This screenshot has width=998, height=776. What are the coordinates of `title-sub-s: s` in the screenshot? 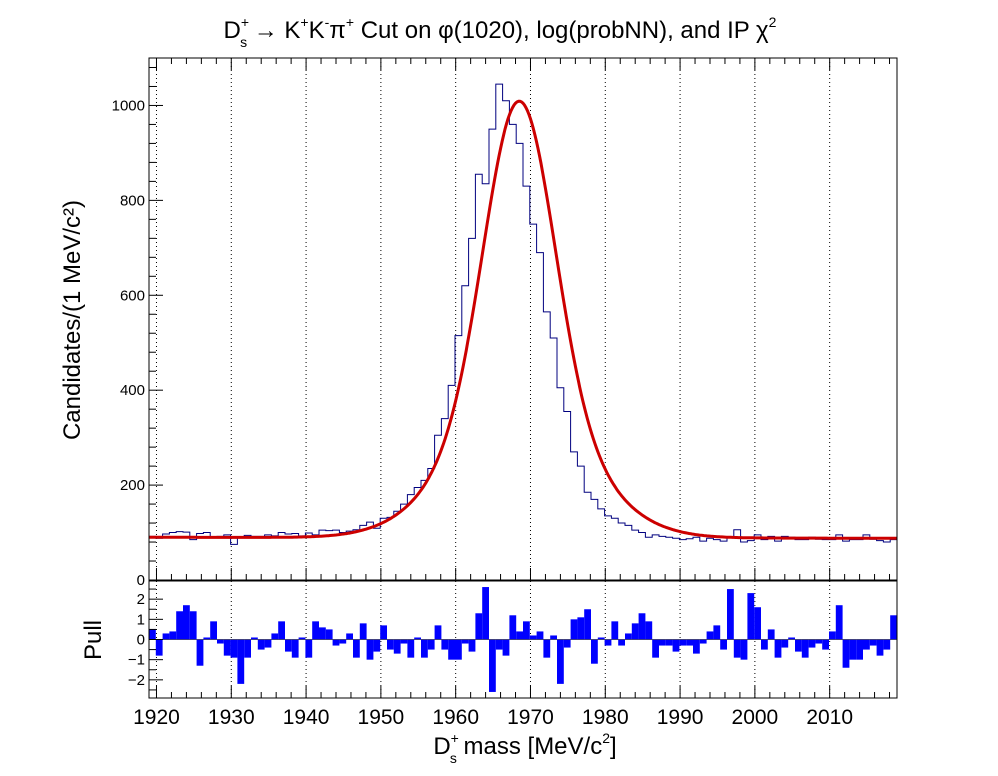 It's located at (243, 42).